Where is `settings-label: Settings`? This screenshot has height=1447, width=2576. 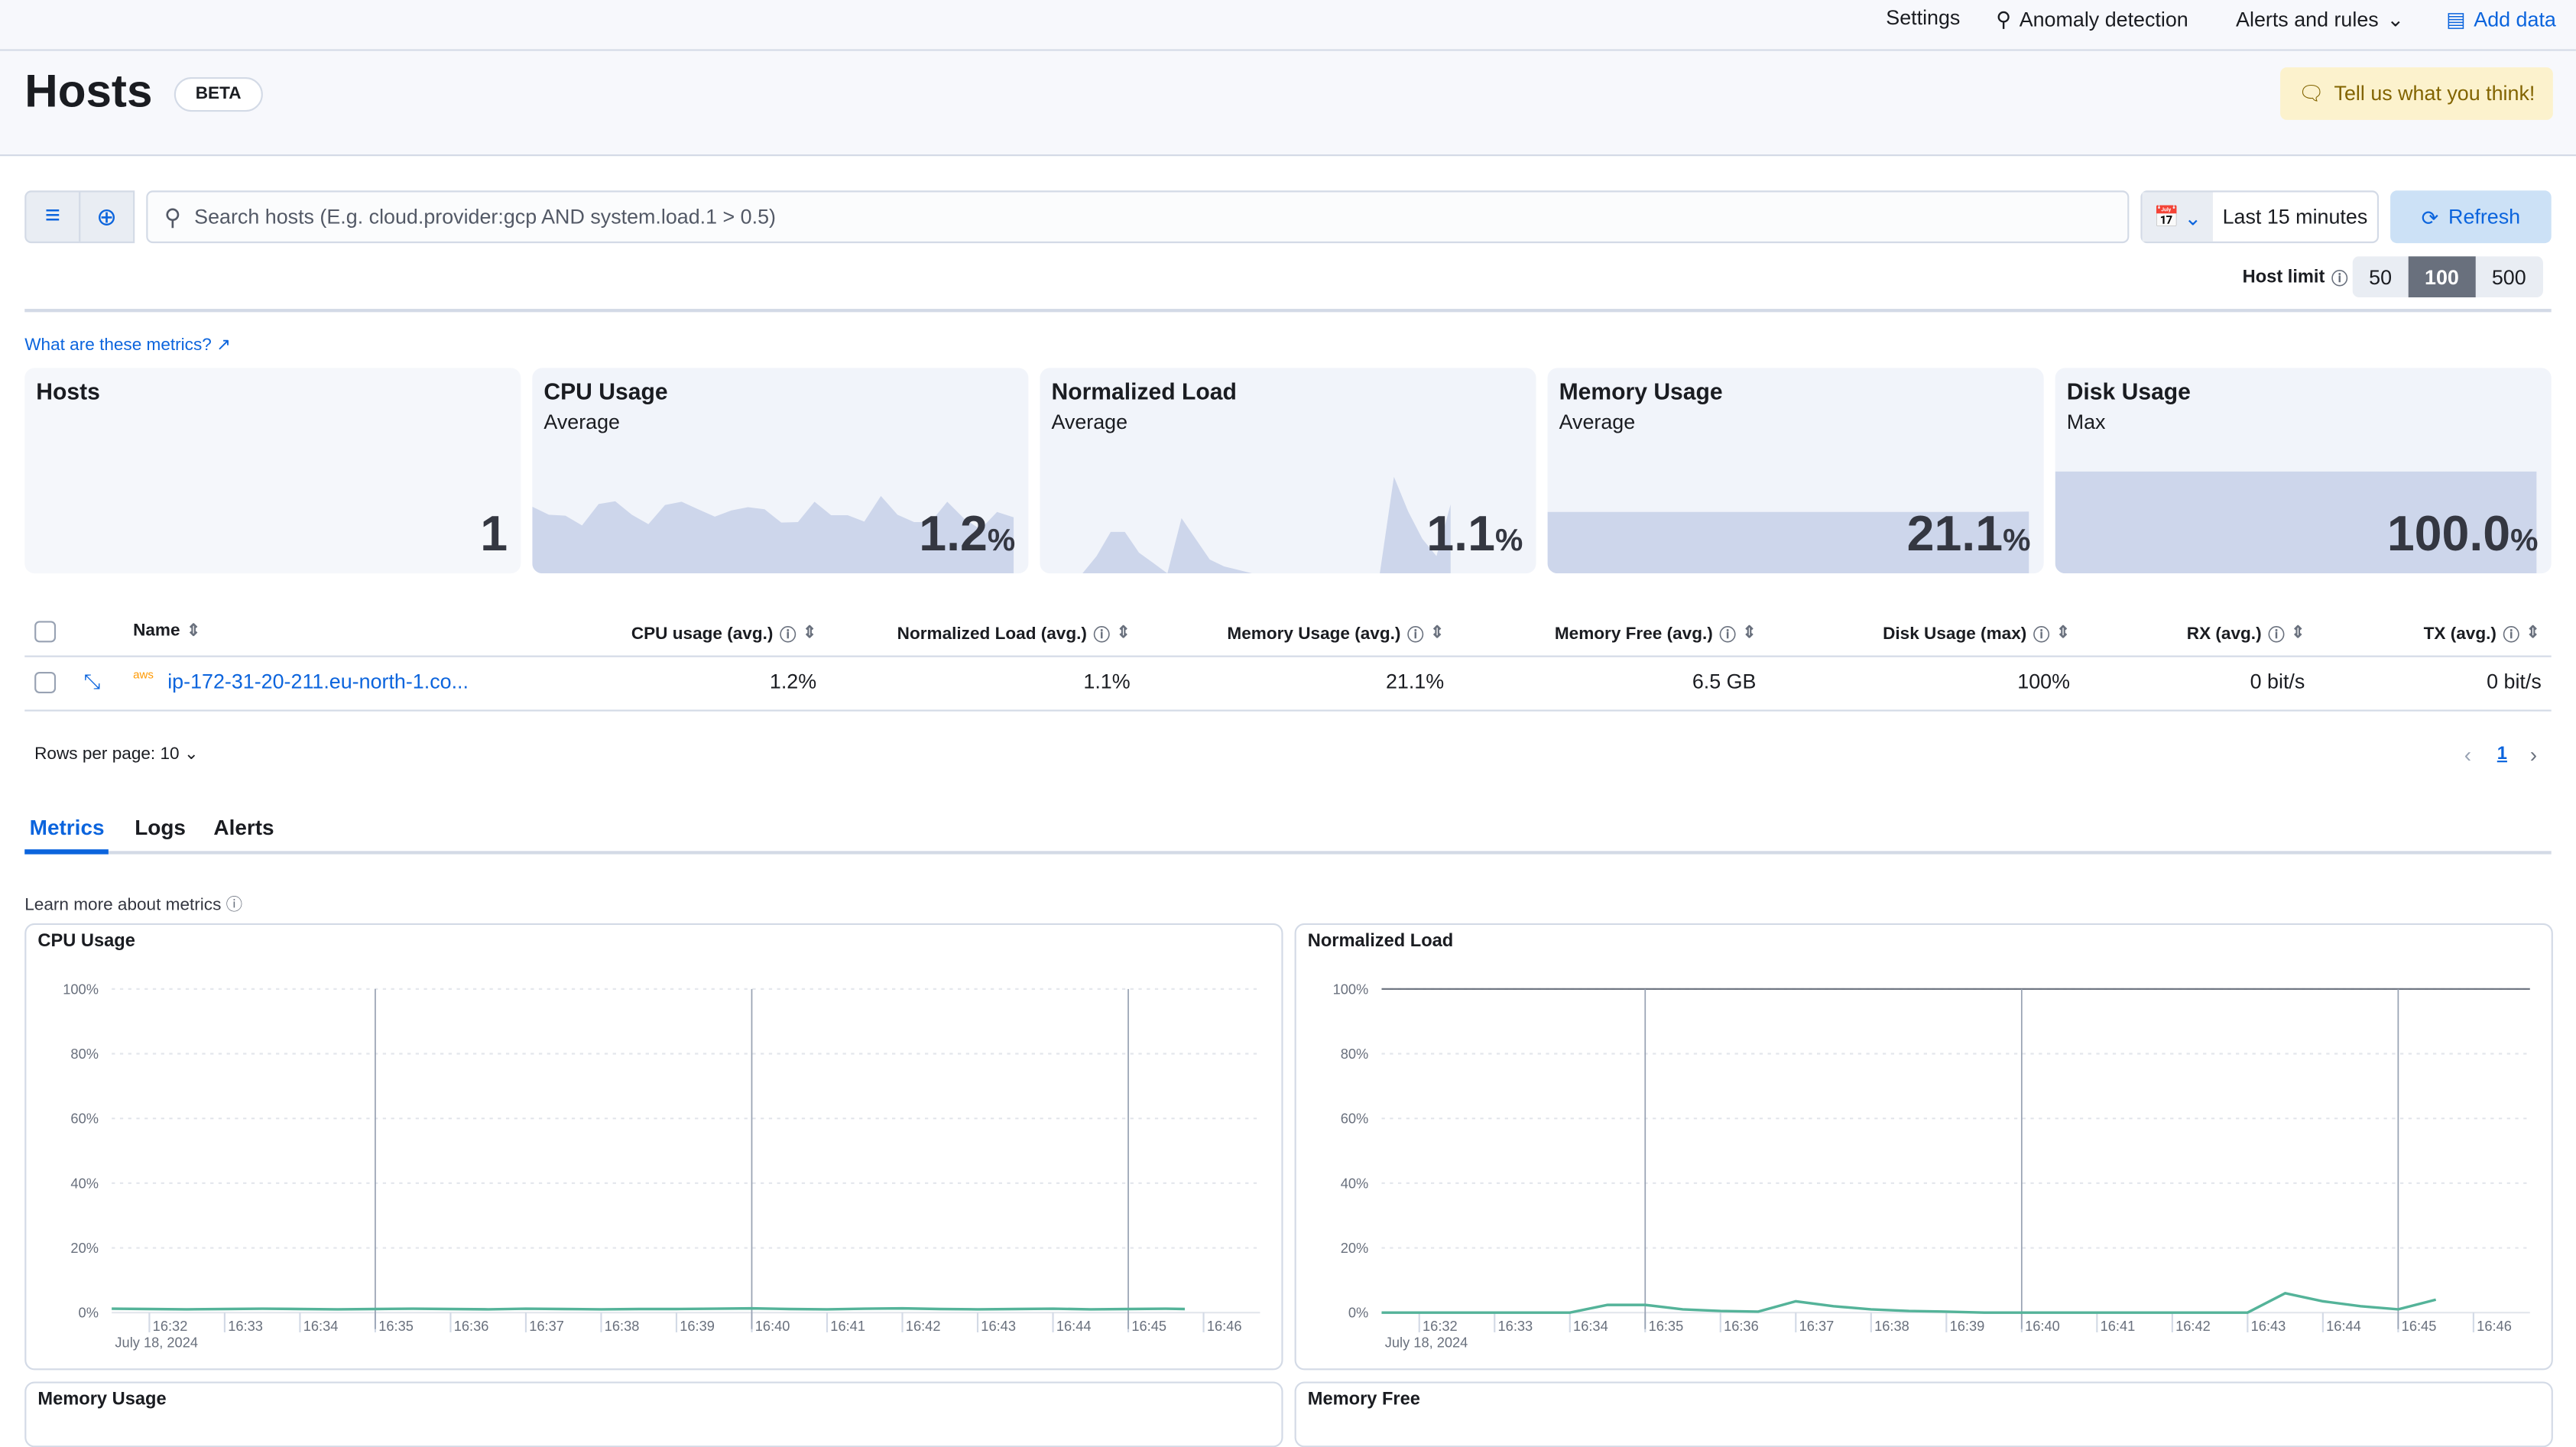
settings-label: Settings is located at coordinates (1923, 18).